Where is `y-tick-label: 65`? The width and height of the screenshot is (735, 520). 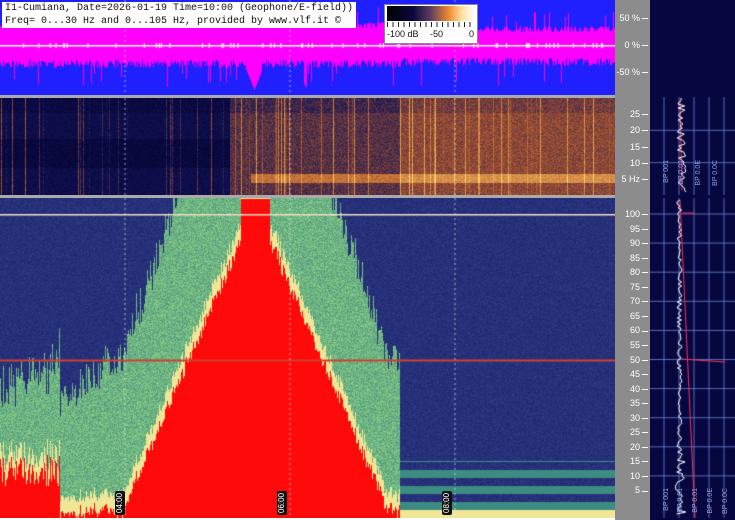 y-tick-label: 65 is located at coordinates (639, 316).